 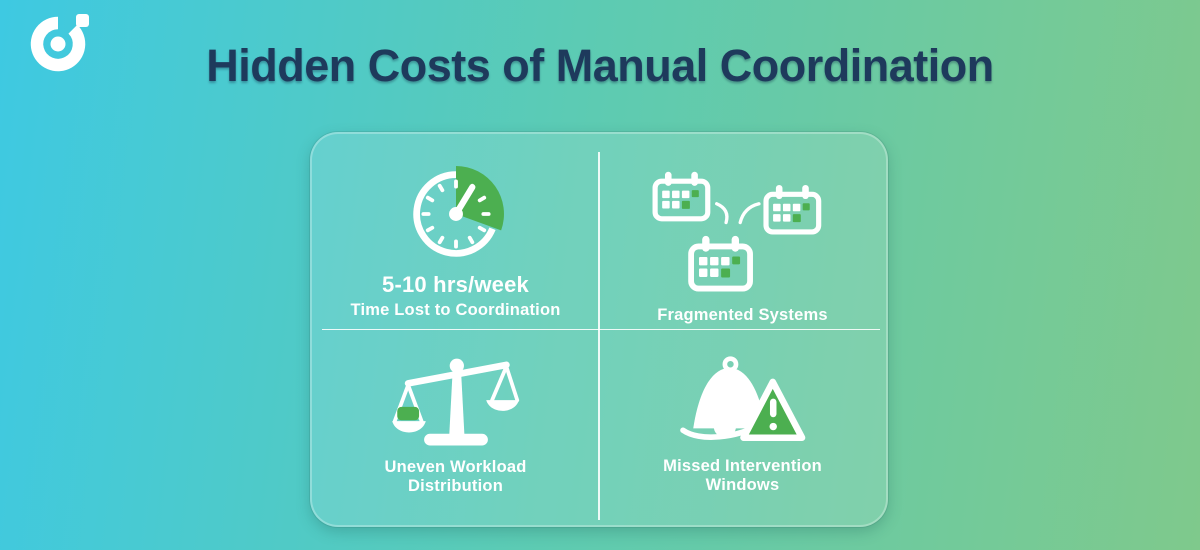 What do you see at coordinates (742, 315) in the screenshot?
I see `quadrant-label: Fragmented Systems` at bounding box center [742, 315].